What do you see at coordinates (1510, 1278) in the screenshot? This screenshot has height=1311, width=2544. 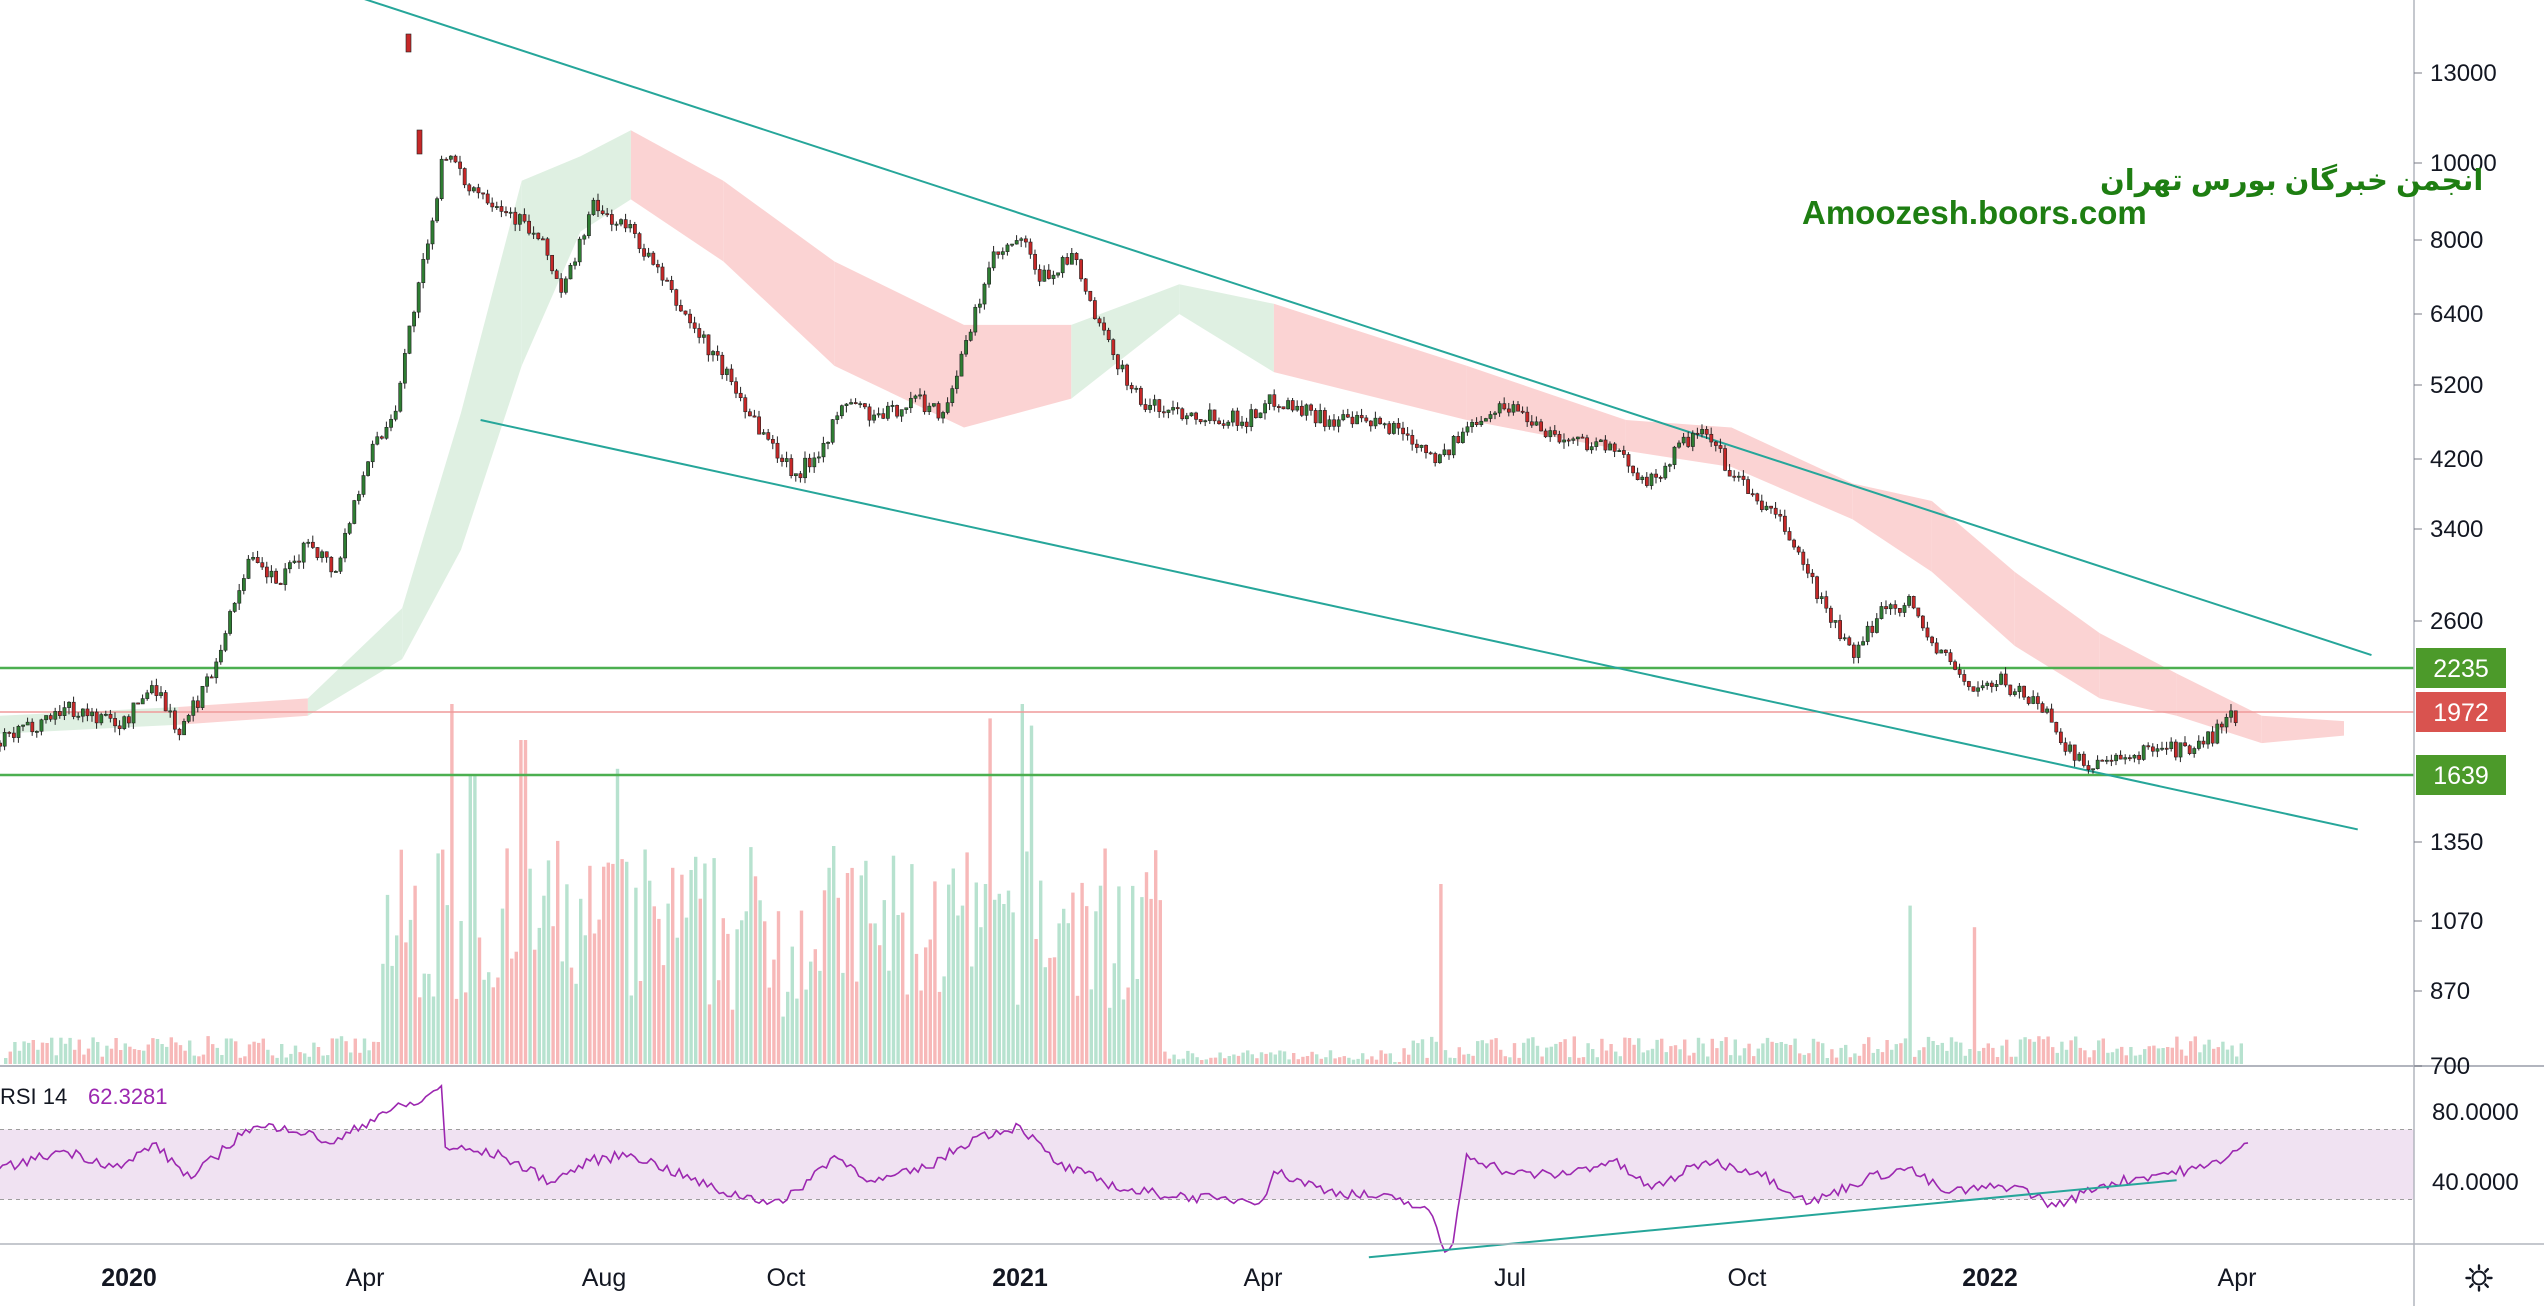 I see `time-tick-label: Jul` at bounding box center [1510, 1278].